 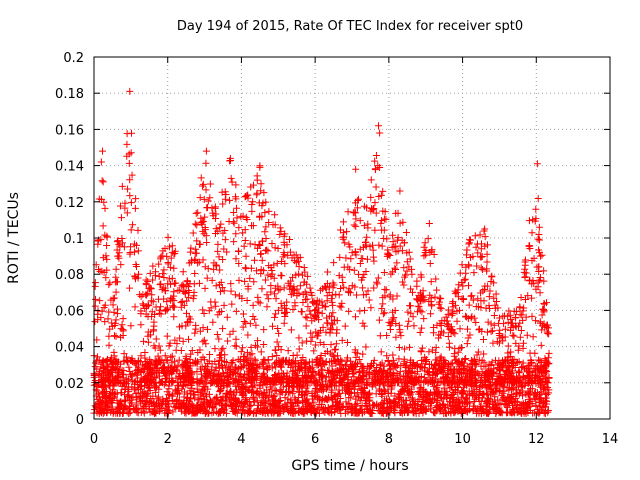 What do you see at coordinates (73, 239) in the screenshot?
I see `y-tick-label: 0.1` at bounding box center [73, 239].